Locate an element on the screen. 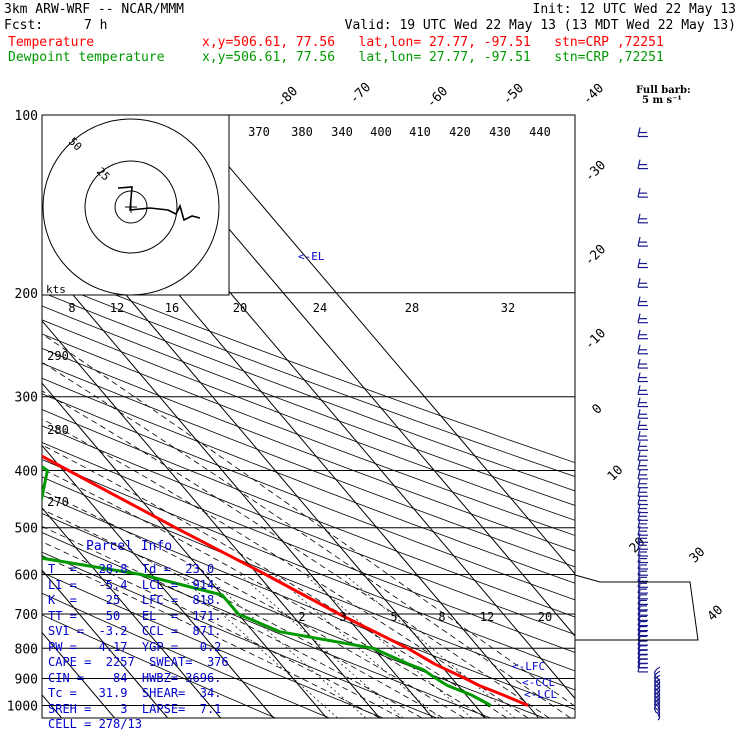 Image resolution: width=740 pixels, height=740 pixels. el-label: <-EL is located at coordinates (311, 256).